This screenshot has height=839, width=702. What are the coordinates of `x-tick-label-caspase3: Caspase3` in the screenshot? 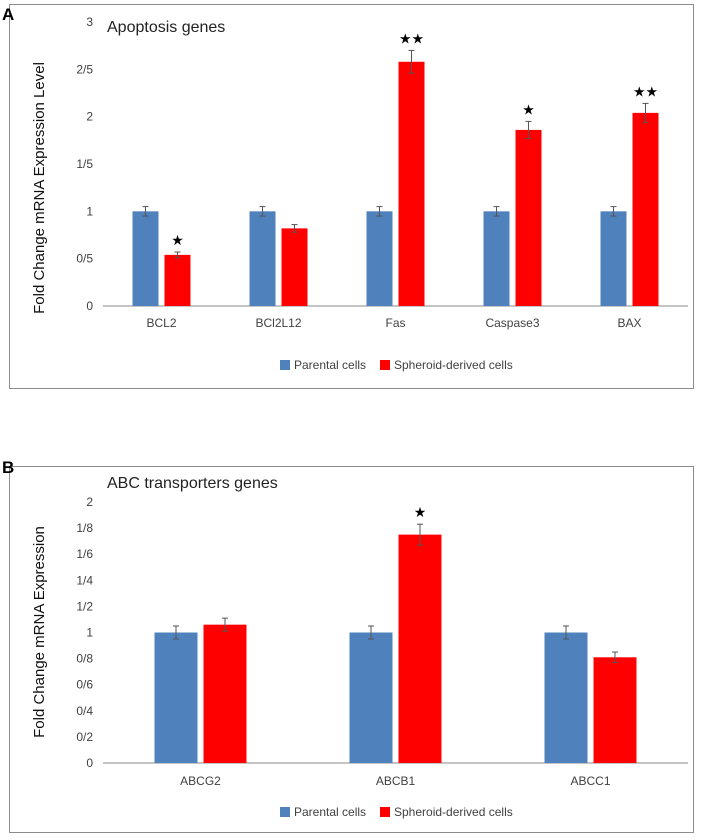 It's located at (512, 323).